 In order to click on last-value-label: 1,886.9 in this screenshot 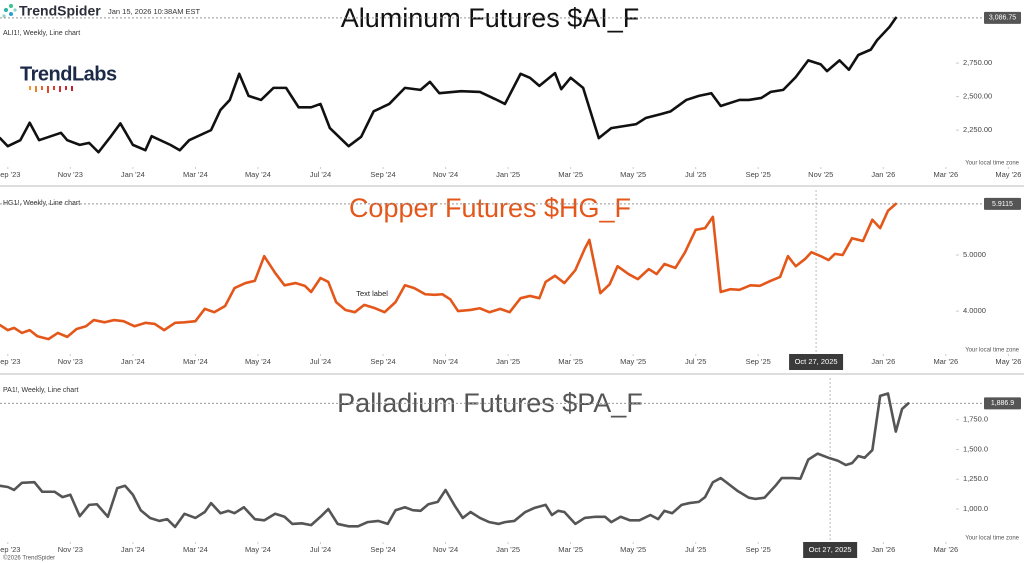, I will do `click(1002, 403)`.